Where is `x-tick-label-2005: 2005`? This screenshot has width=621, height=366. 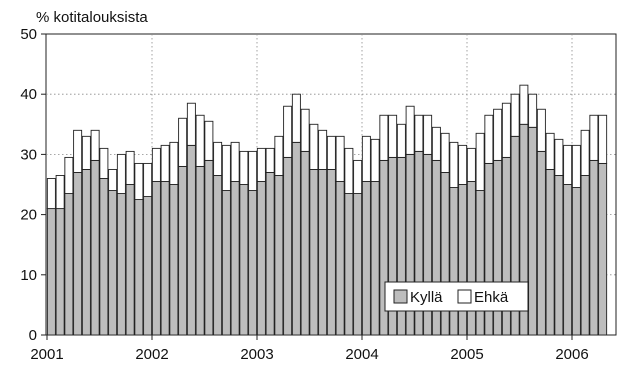
x-tick-label-2005: 2005 is located at coordinates (466, 354).